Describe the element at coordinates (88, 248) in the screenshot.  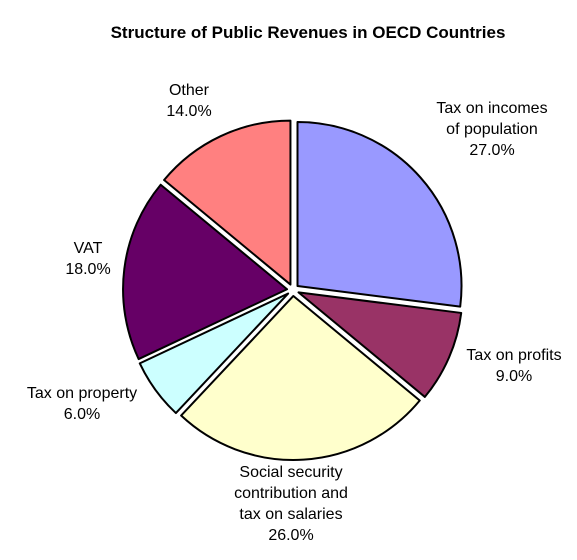
I see `slice-name-line: VAT` at that location.